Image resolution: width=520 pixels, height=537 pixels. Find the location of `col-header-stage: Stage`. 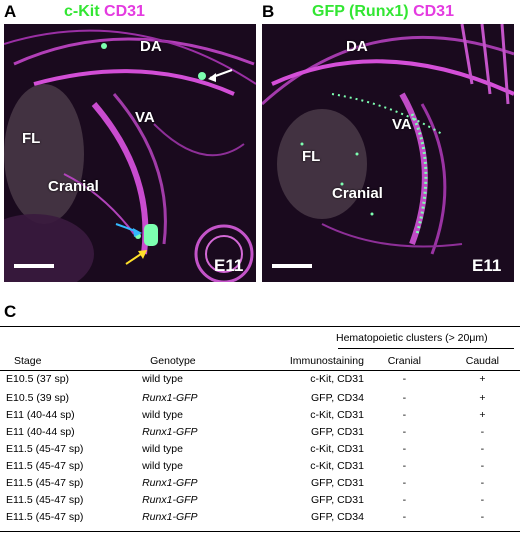

col-header-stage: Stage is located at coordinates (28, 360).